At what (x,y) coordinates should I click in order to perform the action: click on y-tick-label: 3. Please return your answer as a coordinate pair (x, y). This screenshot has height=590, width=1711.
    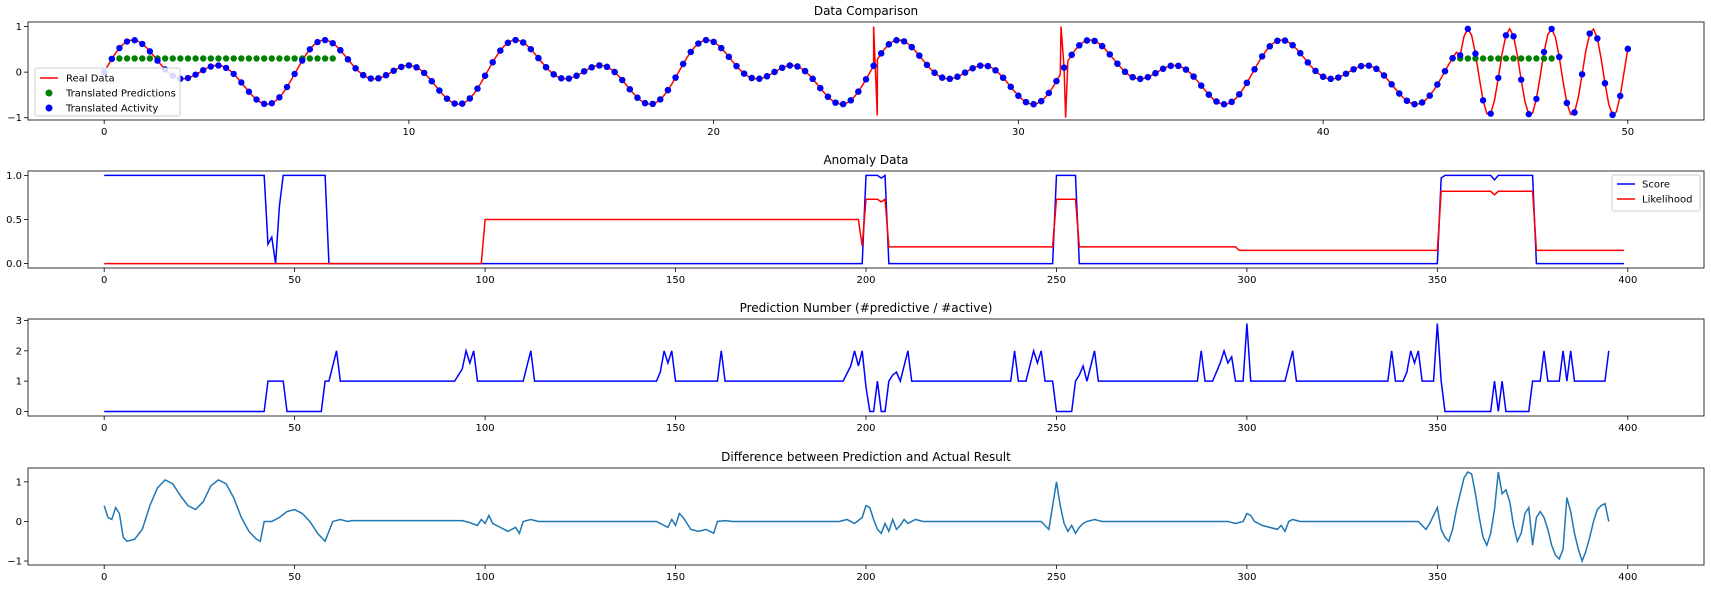
    Looking at the image, I should click on (19, 321).